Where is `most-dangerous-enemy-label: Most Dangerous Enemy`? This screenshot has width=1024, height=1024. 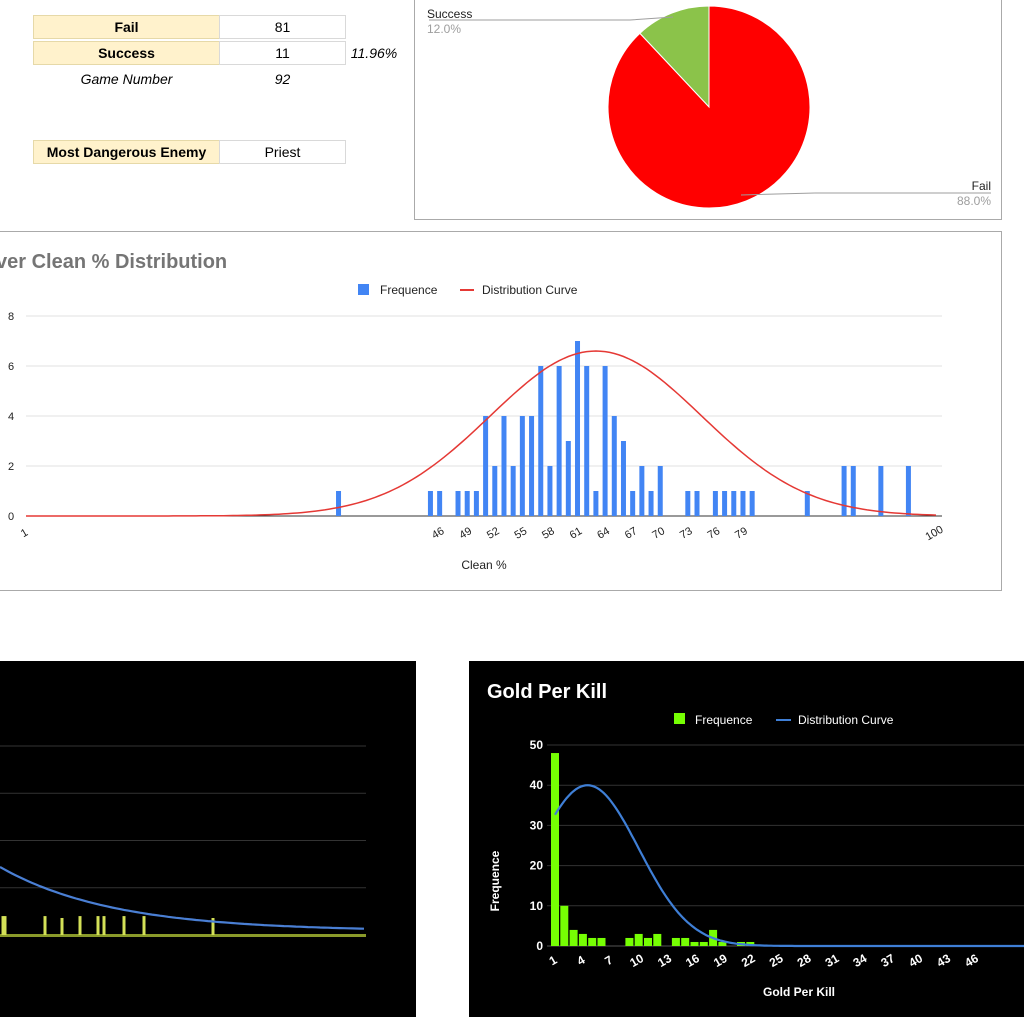 most-dangerous-enemy-label: Most Dangerous Enemy is located at coordinates (126, 152).